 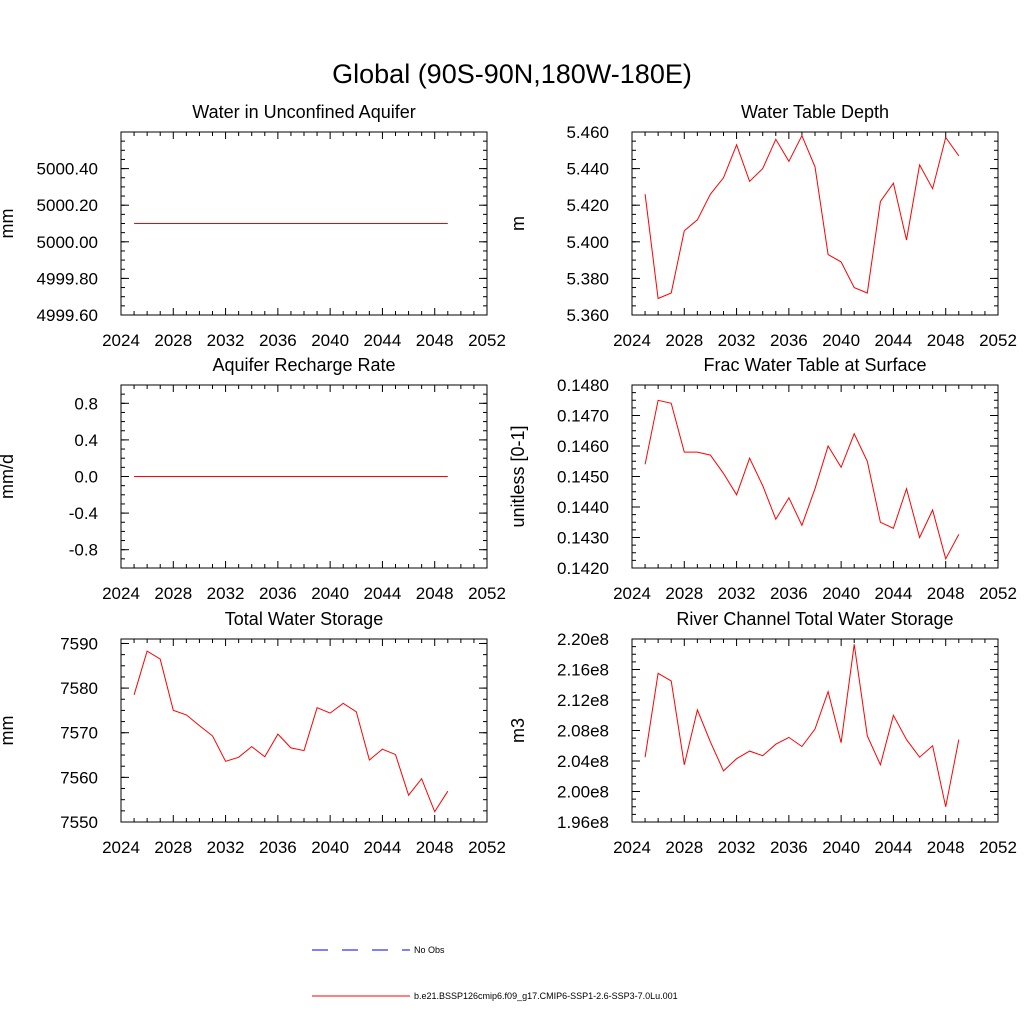 What do you see at coordinates (587, 278) in the screenshot?
I see `y-tick-label: 5.380` at bounding box center [587, 278].